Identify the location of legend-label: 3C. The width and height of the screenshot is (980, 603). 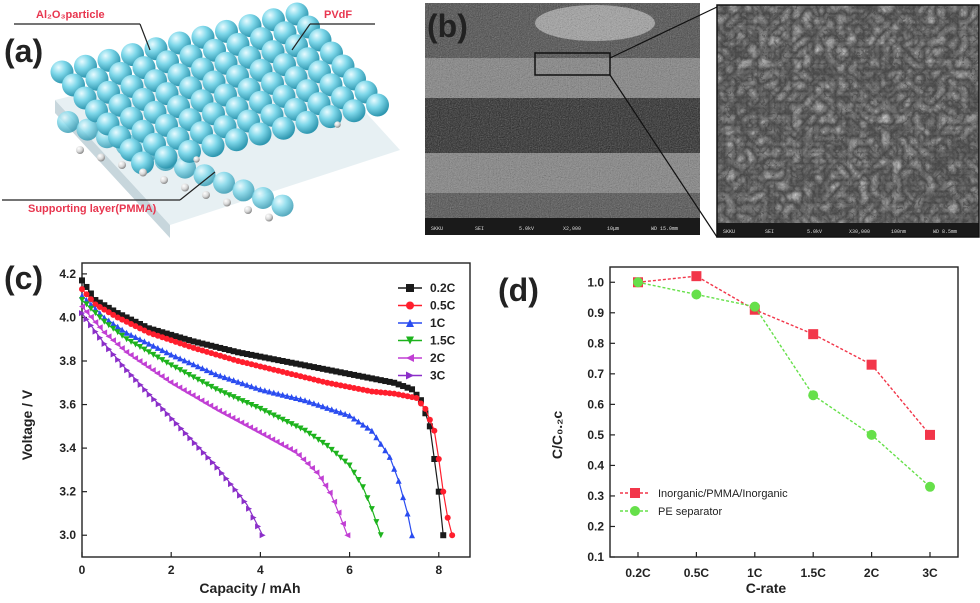
(438, 376).